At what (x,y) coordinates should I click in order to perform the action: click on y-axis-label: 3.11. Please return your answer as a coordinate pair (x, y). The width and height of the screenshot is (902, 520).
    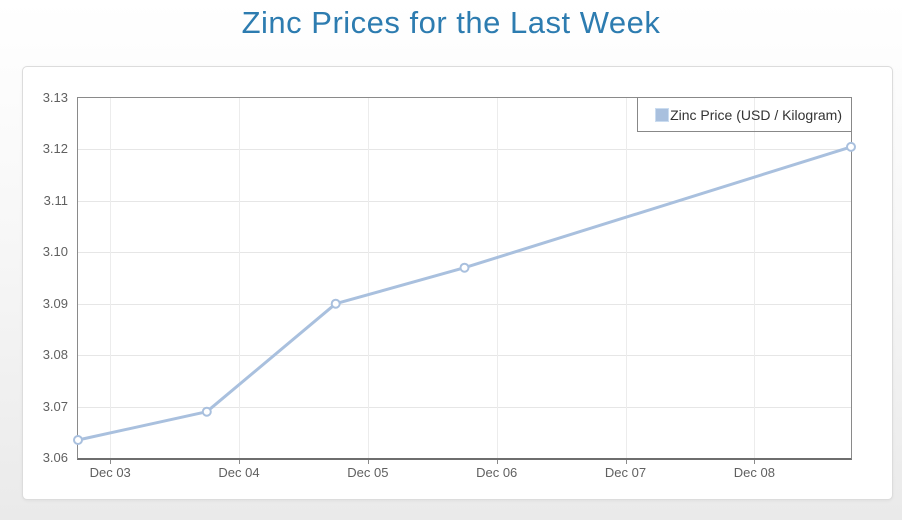
    Looking at the image, I should click on (55, 200).